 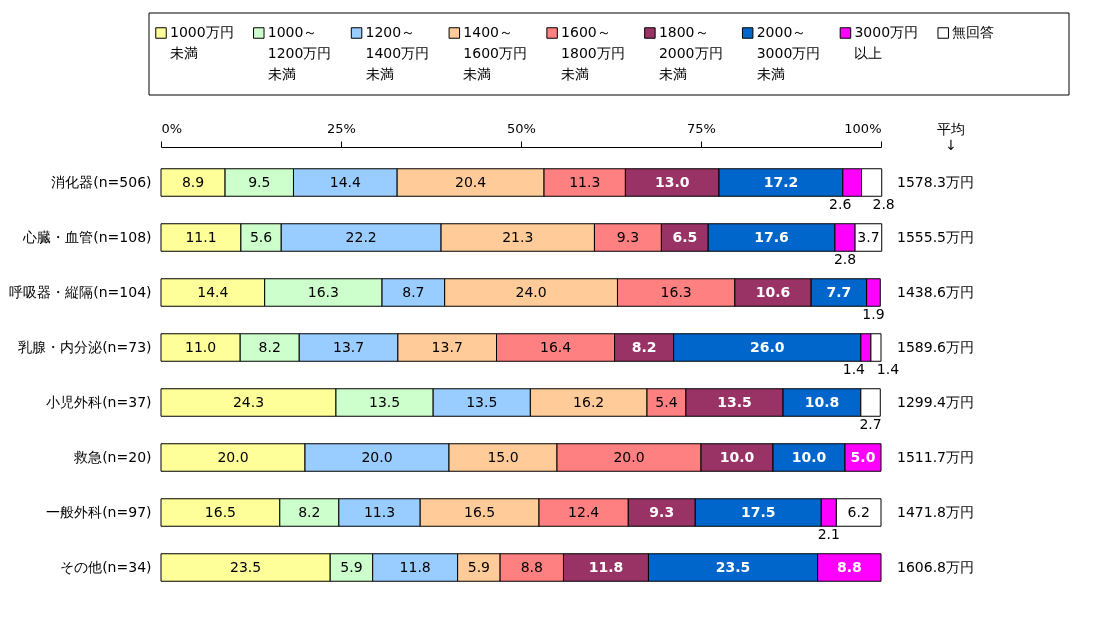 I want to click on legend-label: 1600～1800万円未満, so click(x=593, y=53).